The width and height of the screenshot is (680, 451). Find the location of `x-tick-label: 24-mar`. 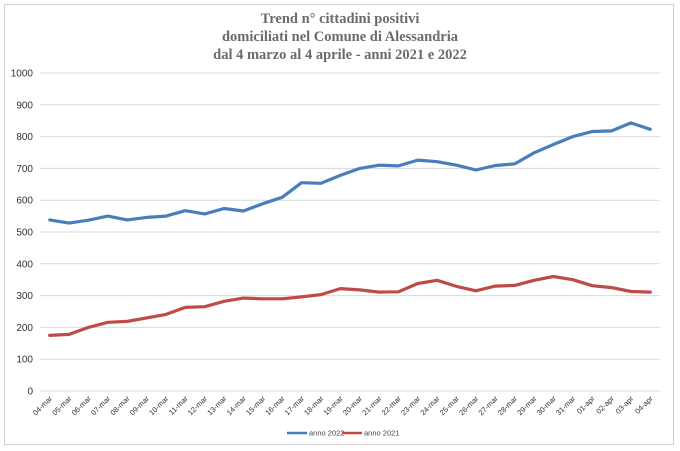

x-tick-label: 24-mar is located at coordinates (430, 406).